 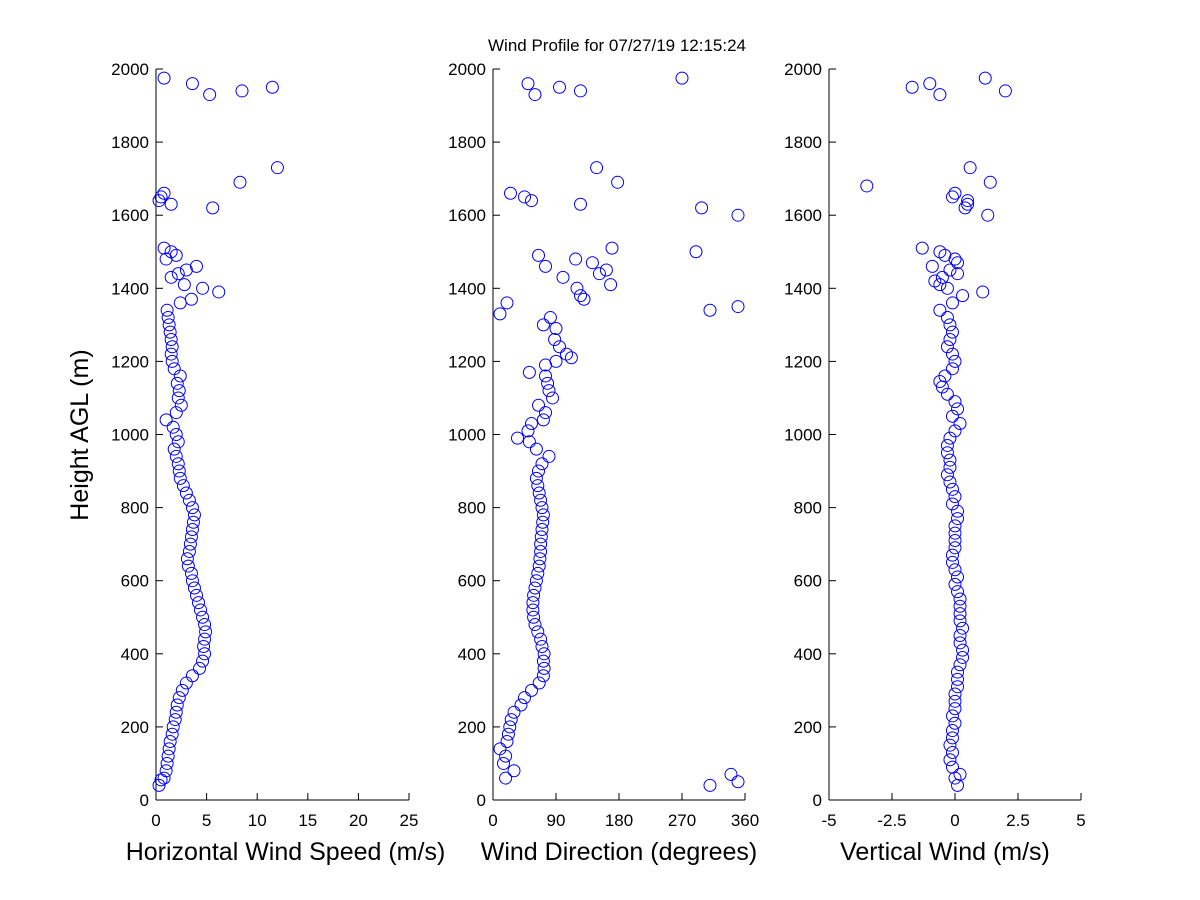 I want to click on x-tick-label: 20, so click(x=358, y=820).